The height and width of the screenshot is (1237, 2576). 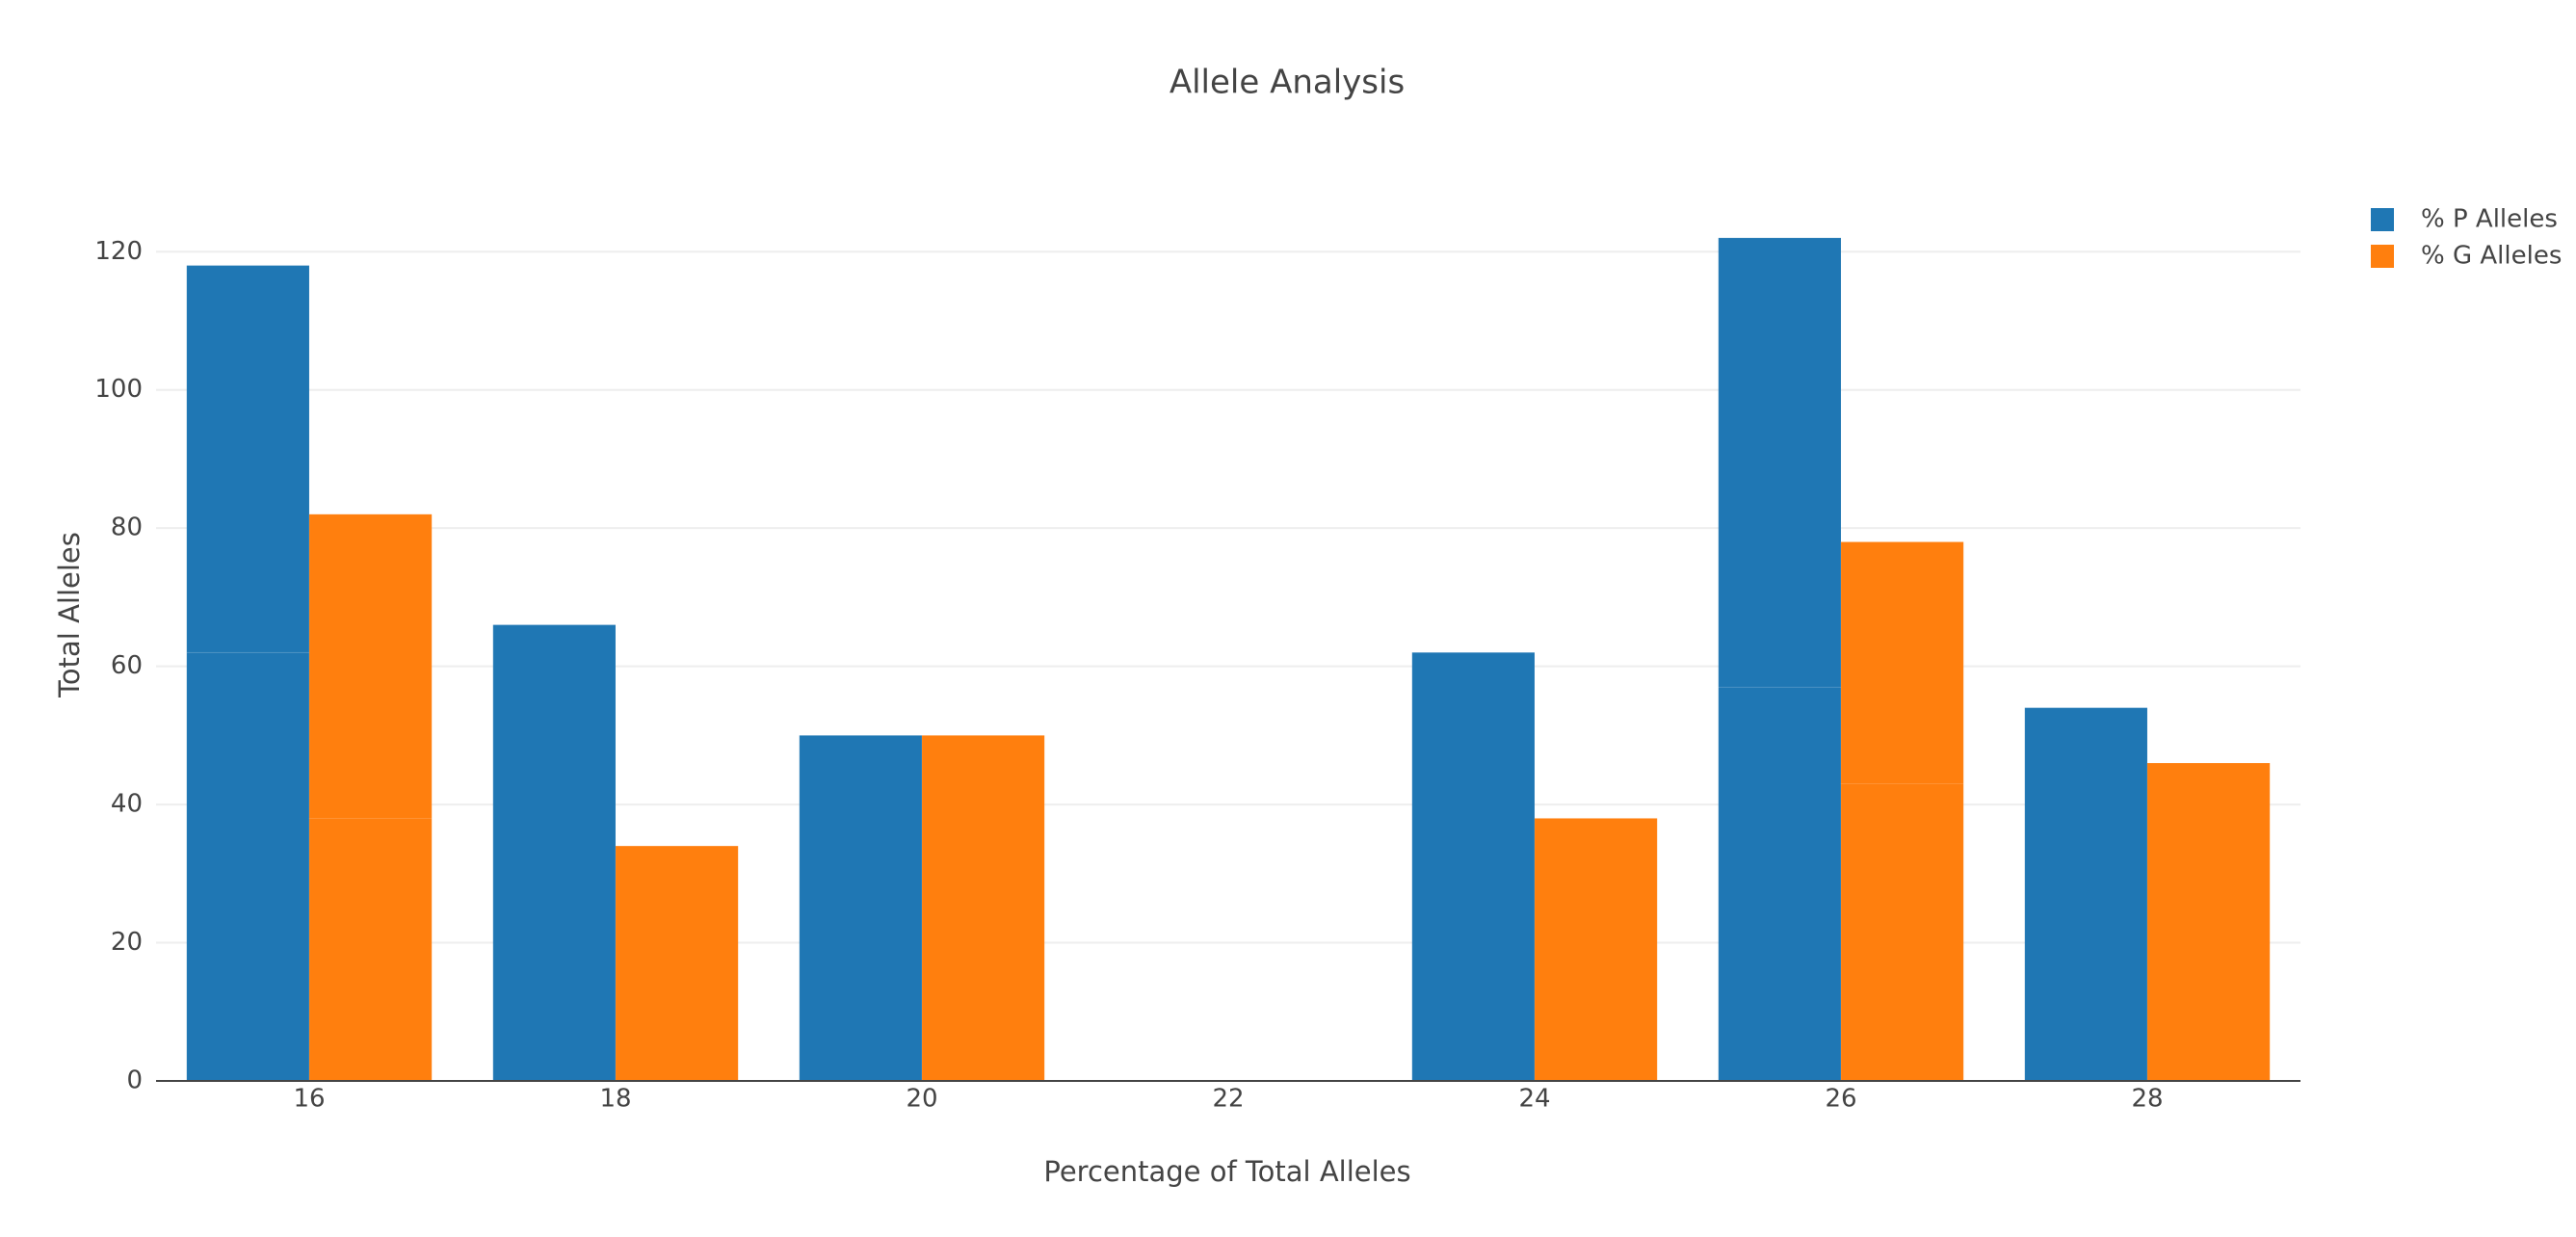 I want to click on x-tick-label: 26, so click(x=1840, y=1099).